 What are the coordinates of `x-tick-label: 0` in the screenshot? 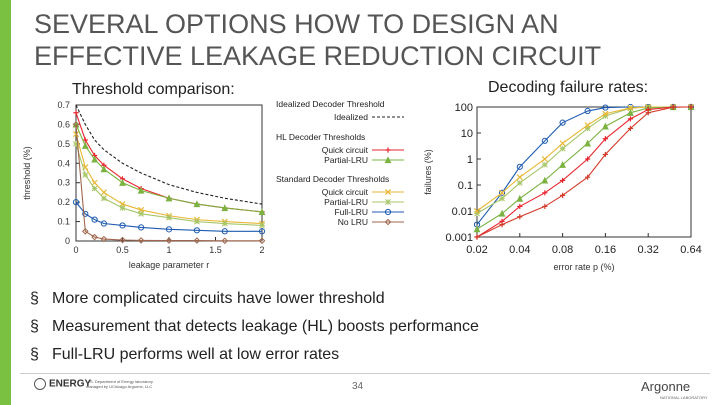 It's located at (75, 250).